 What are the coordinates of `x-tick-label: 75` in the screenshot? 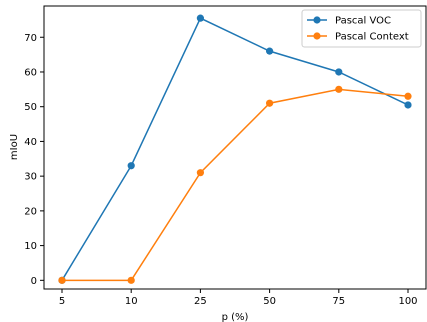 It's located at (338, 301).